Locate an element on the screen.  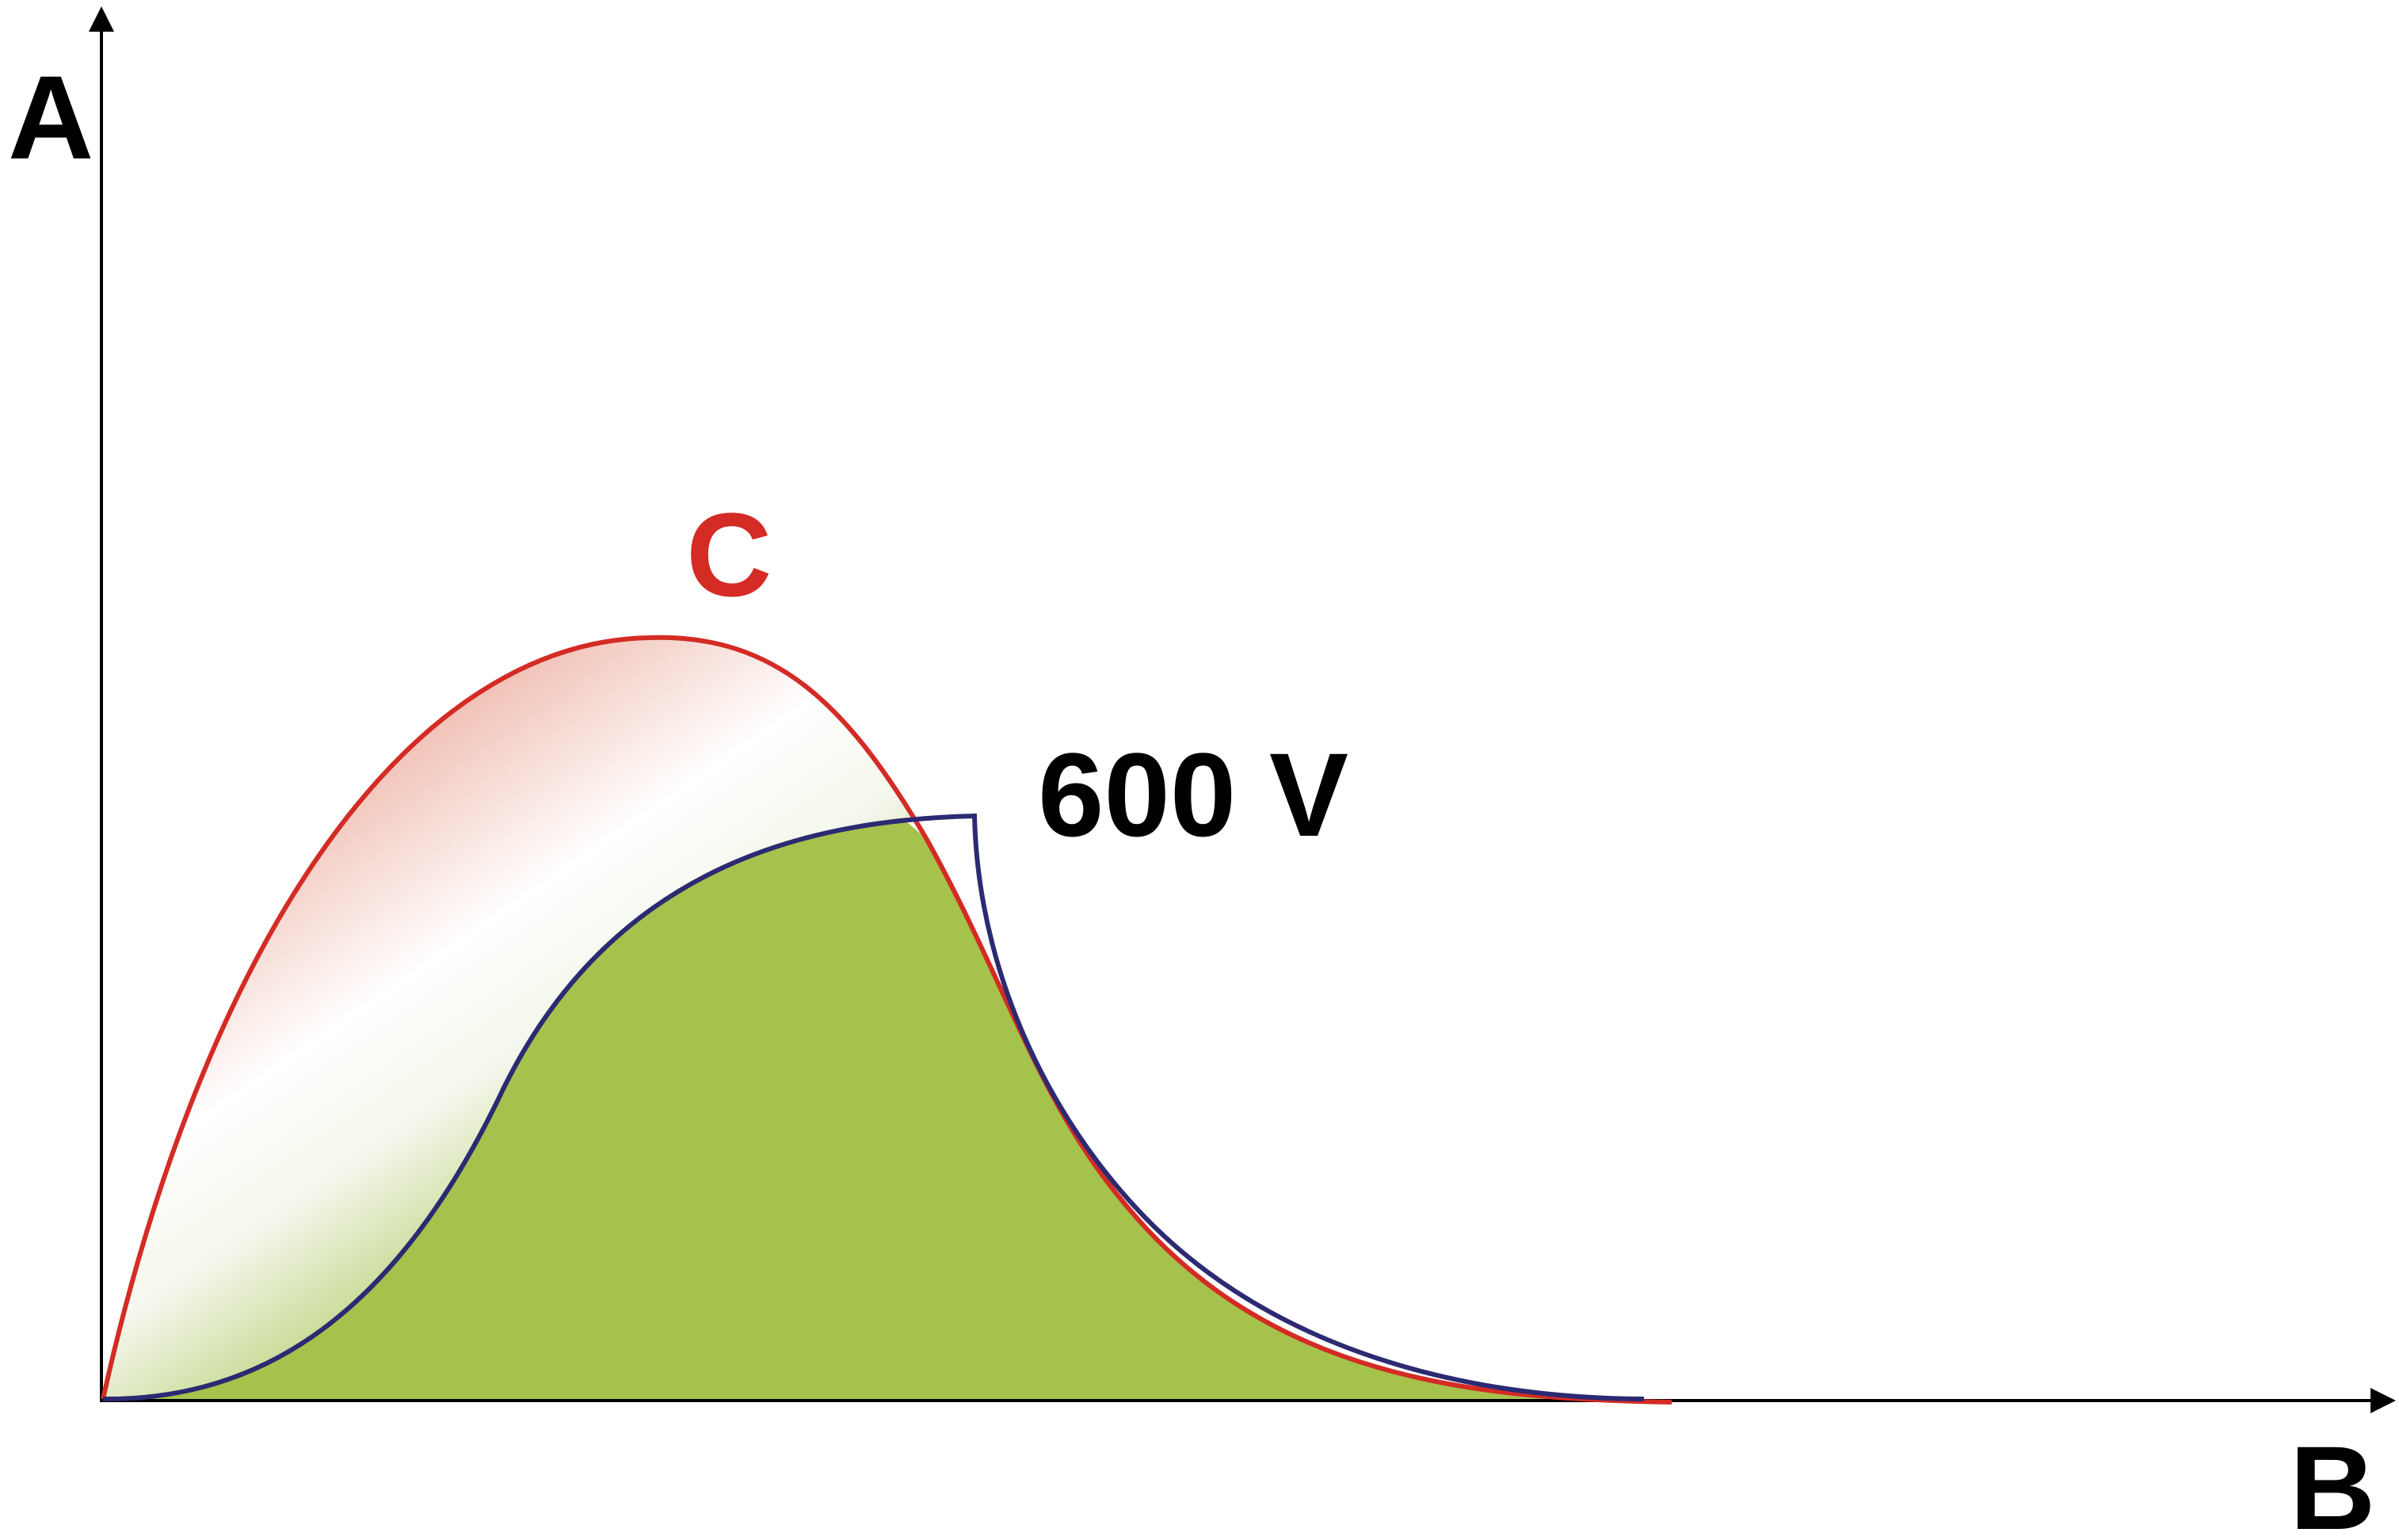
y-axis-label: A is located at coordinates (51, 117).